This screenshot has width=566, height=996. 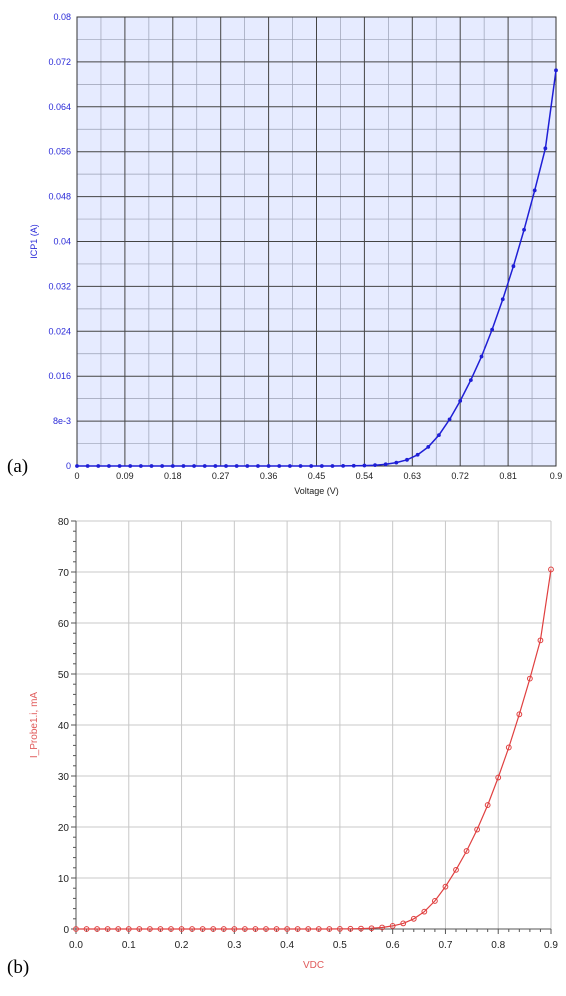 I want to click on y-tick-label: 60, so click(x=64, y=624).